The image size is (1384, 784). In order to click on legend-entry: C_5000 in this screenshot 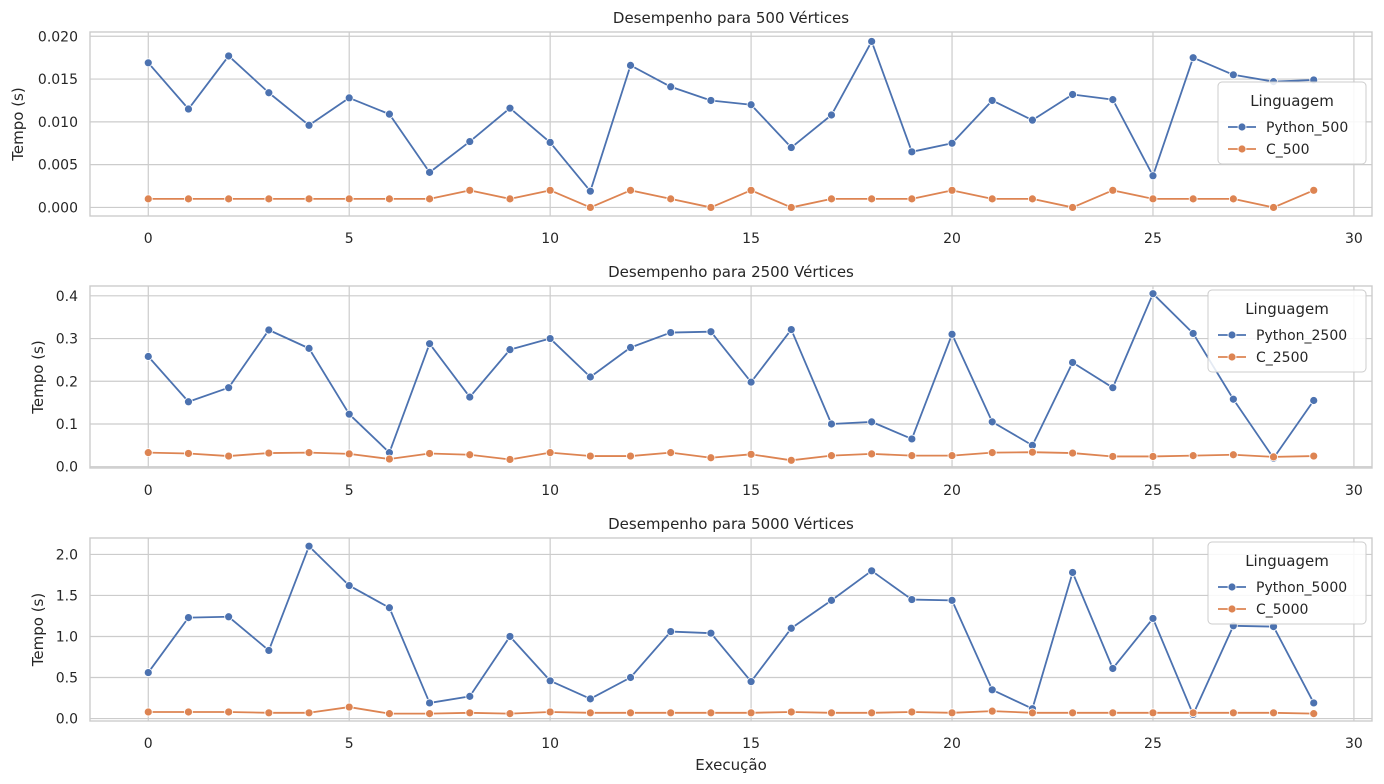, I will do `click(1282, 610)`.